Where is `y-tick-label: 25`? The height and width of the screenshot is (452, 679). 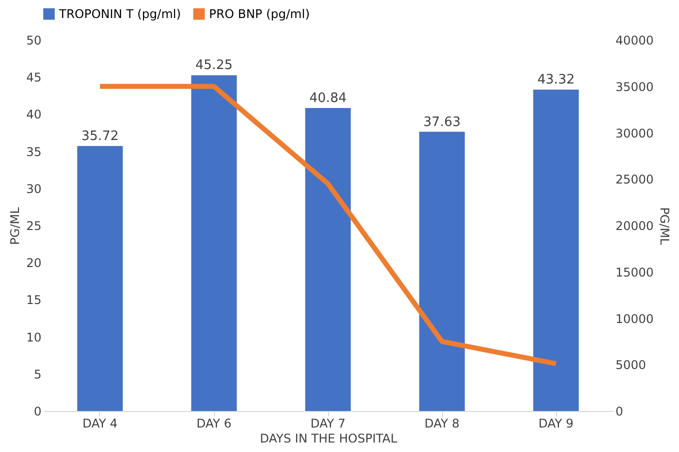 y-tick-label: 25 is located at coordinates (34, 226).